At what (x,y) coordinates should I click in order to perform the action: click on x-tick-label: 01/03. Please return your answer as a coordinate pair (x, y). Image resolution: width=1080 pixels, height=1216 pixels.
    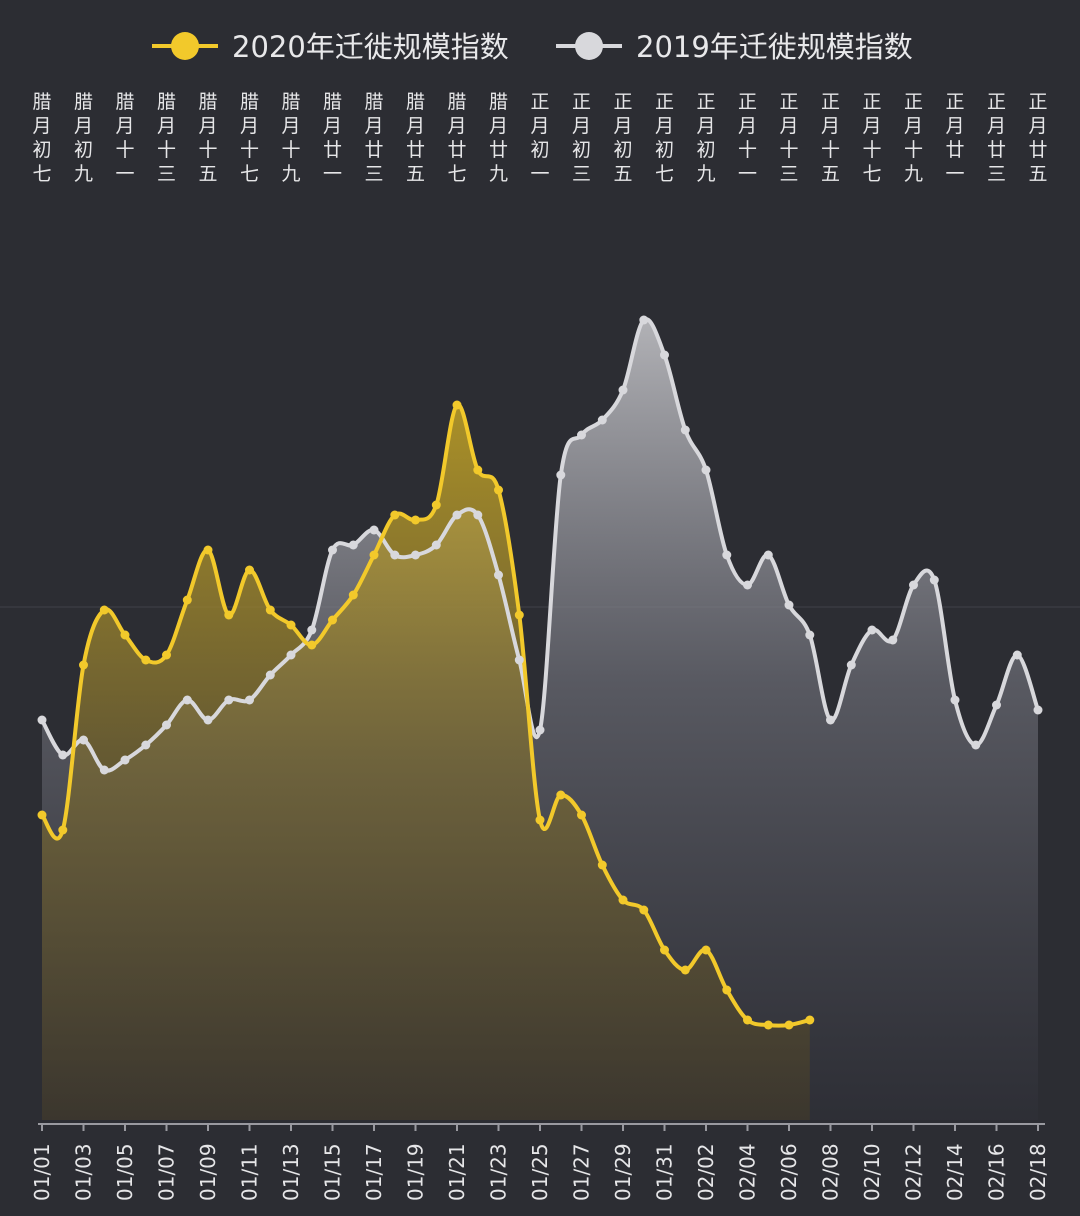
    Looking at the image, I should click on (84, 1172).